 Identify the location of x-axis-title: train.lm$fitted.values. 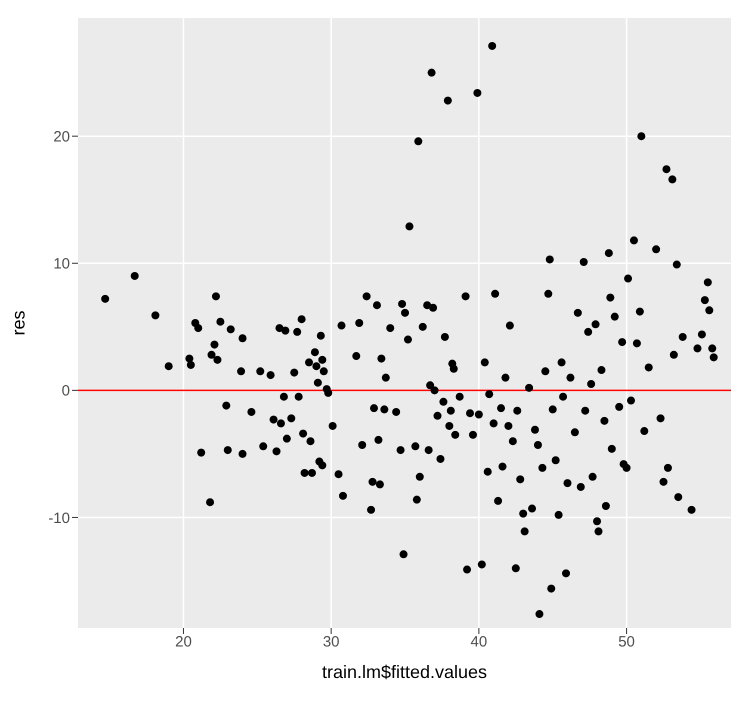
(405, 672).